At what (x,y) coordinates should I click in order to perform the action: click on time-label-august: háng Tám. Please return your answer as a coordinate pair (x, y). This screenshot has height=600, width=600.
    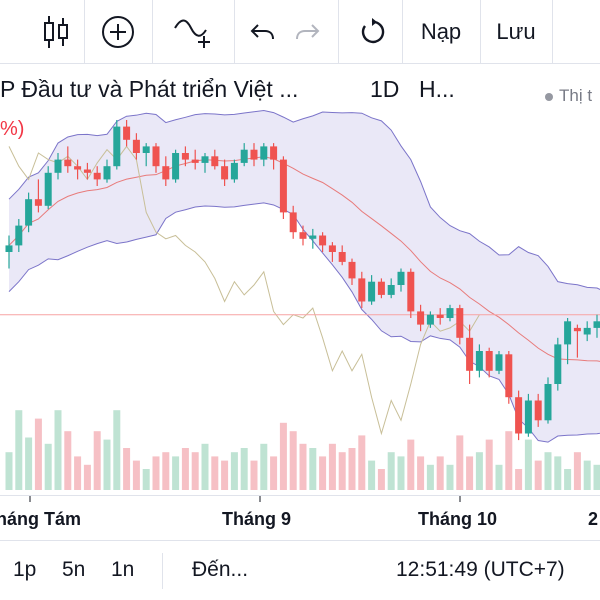
    Looking at the image, I should click on (41, 519).